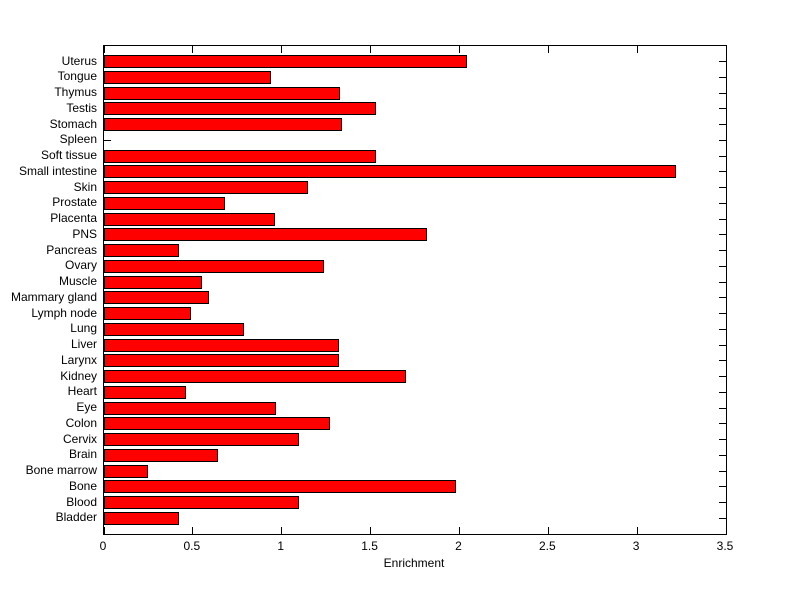  What do you see at coordinates (82, 391) in the screenshot?
I see `y-tick-label: Heart` at bounding box center [82, 391].